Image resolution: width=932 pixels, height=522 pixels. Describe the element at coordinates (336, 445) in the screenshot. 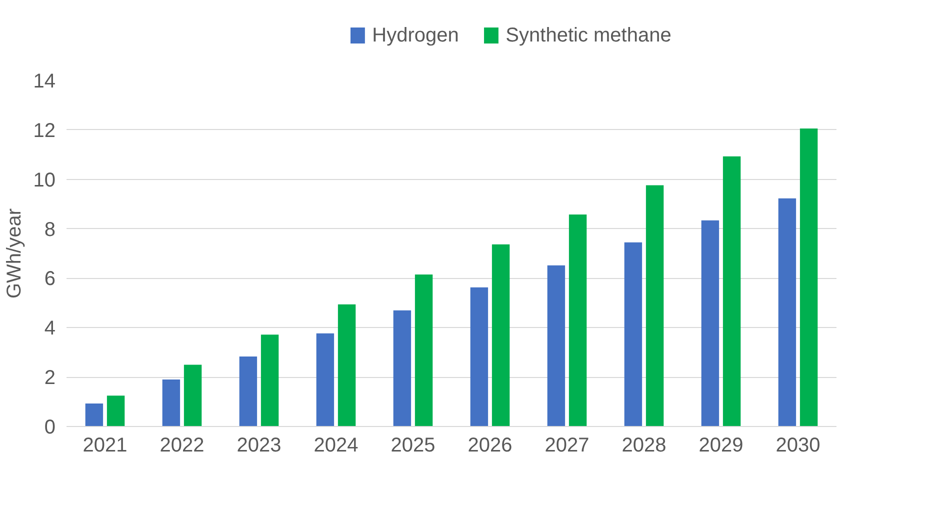

I see `x-tick-label: 2024` at that location.